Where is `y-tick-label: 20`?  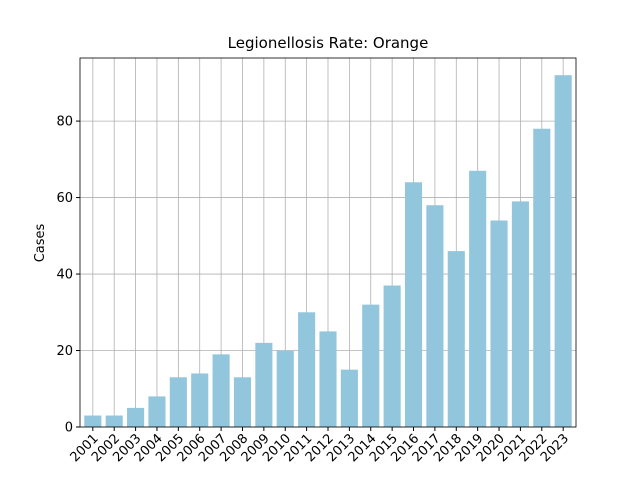
y-tick-label: 20 is located at coordinates (64, 351).